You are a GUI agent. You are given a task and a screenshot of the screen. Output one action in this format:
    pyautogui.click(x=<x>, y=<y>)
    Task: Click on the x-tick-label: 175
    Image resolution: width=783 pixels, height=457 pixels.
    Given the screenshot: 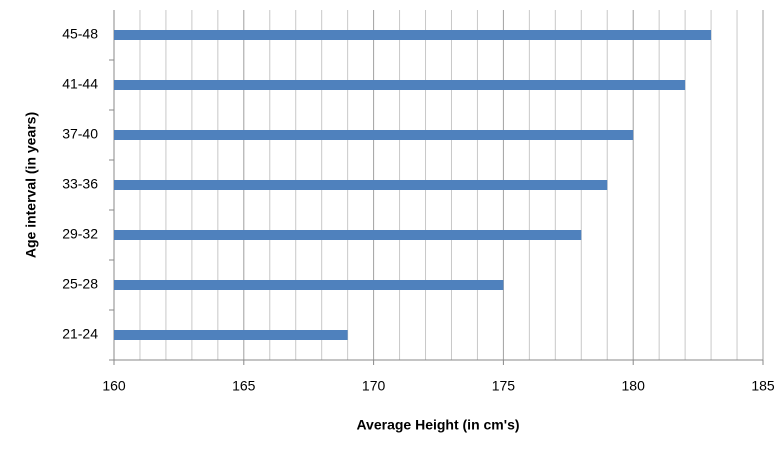 What is the action you would take?
    pyautogui.click(x=504, y=386)
    